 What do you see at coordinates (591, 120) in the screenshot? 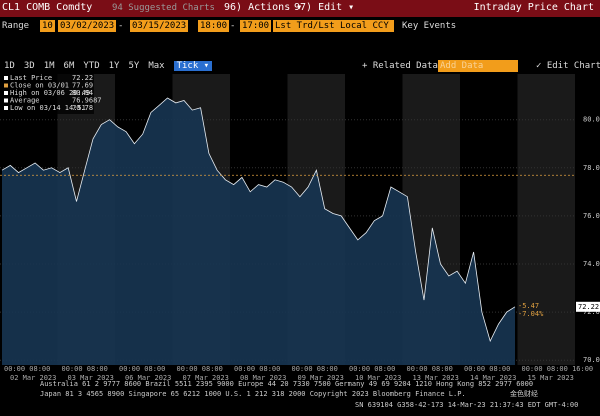
I see `y-tick-label: 80.00` at bounding box center [591, 120].